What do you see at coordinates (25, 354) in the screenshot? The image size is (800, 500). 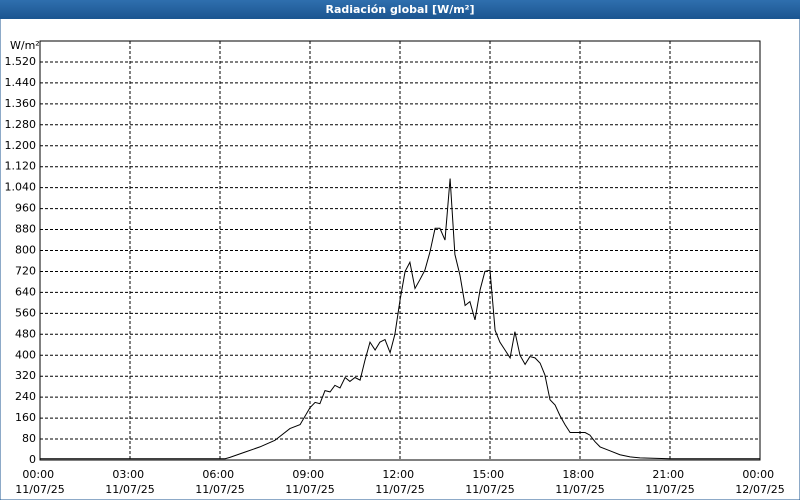 I see `y-tick-label: 400` at bounding box center [25, 354].